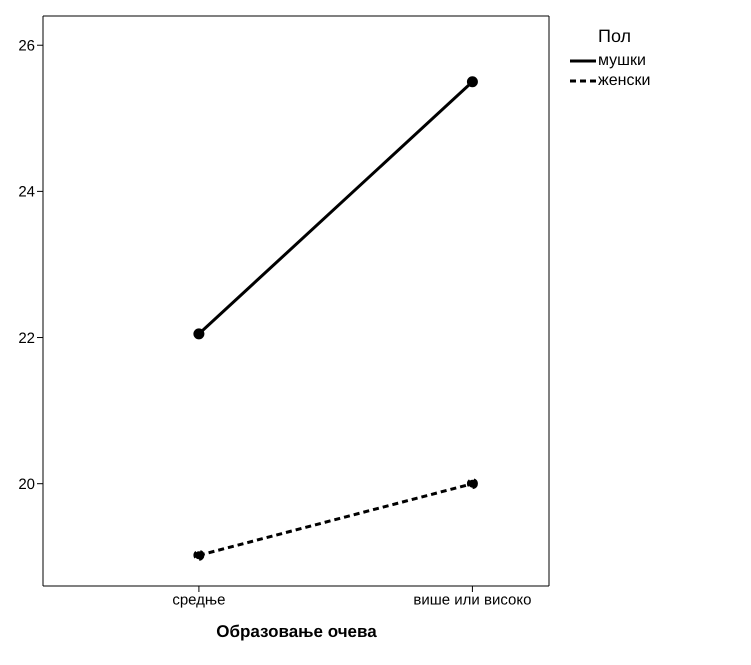 This screenshot has width=751, height=665. Describe the element at coordinates (472, 600) in the screenshot. I see `x-tick-label: више или високо` at that location.